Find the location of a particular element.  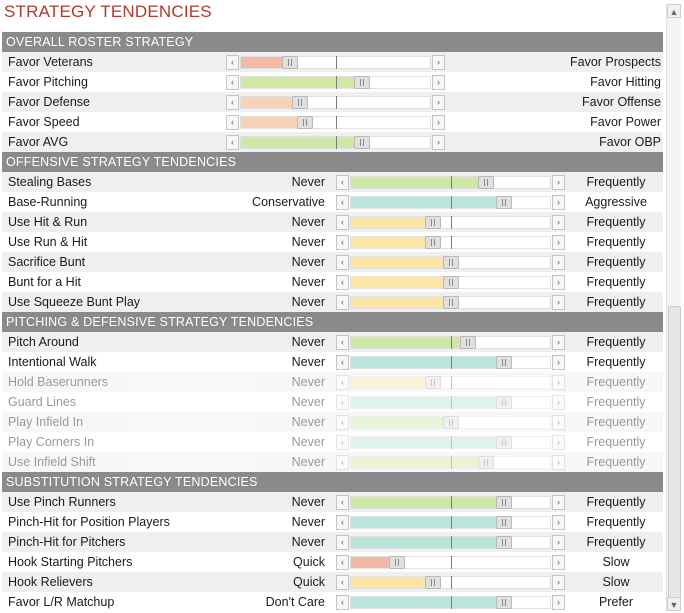

scroll-down-icon: ▼ is located at coordinates (674, 604).